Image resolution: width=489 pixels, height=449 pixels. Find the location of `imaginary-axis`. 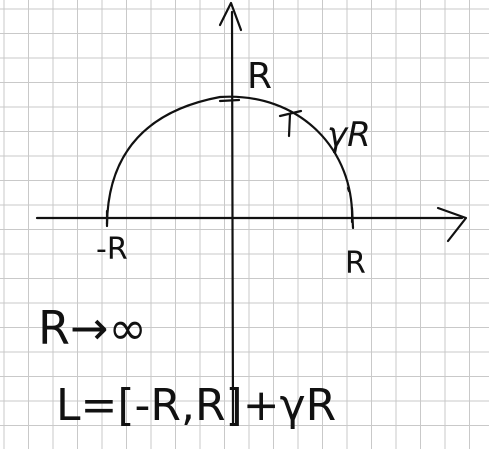

imaginary-axis is located at coordinates (232, 218).